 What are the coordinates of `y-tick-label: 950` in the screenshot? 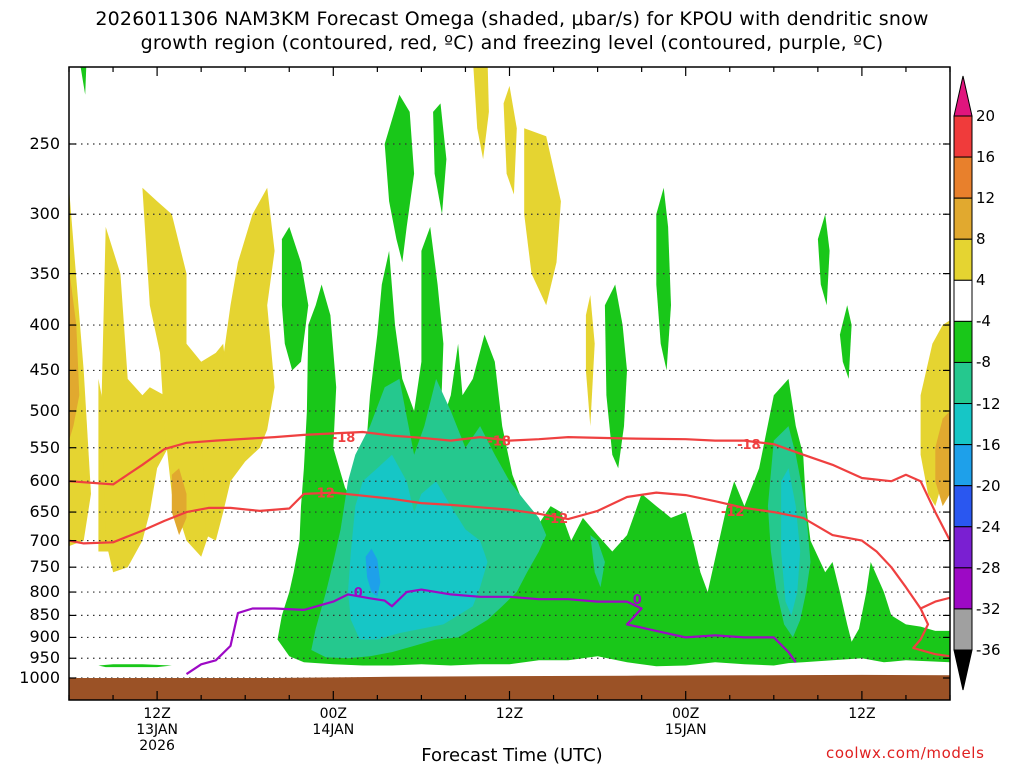 It's located at (44, 658).